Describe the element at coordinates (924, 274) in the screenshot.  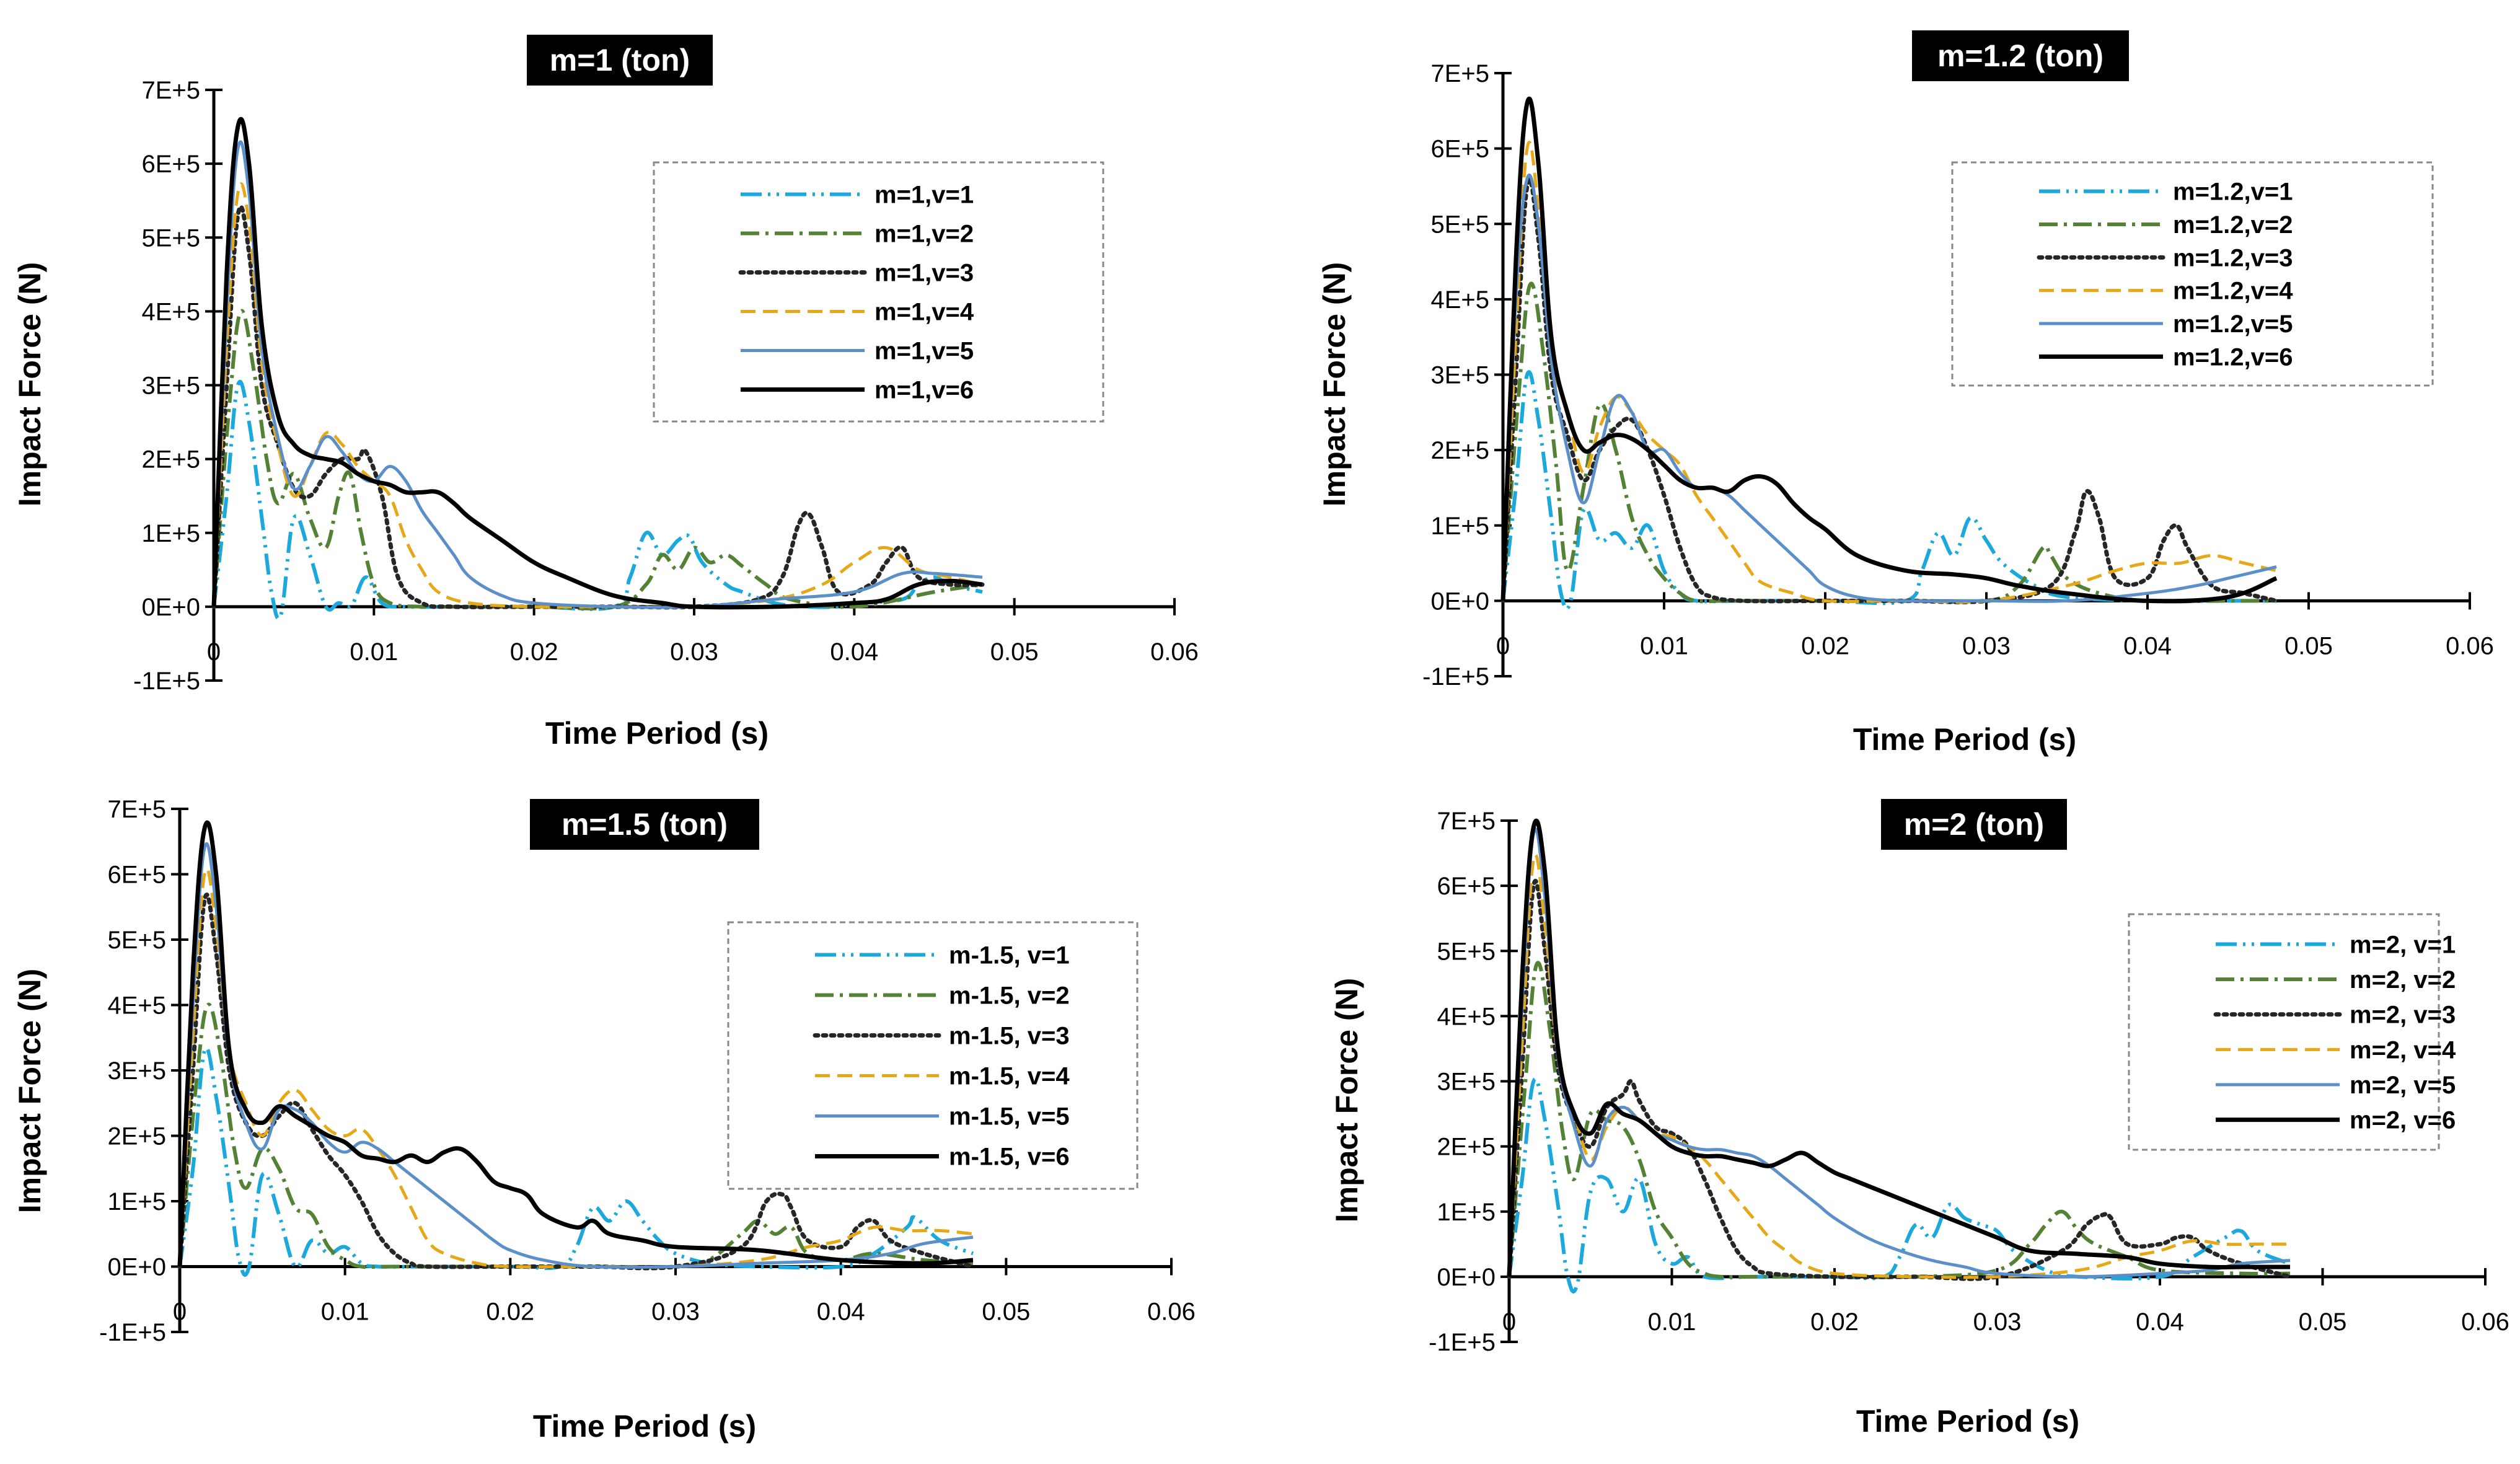
I see `legend-label: m=1,v=3` at that location.